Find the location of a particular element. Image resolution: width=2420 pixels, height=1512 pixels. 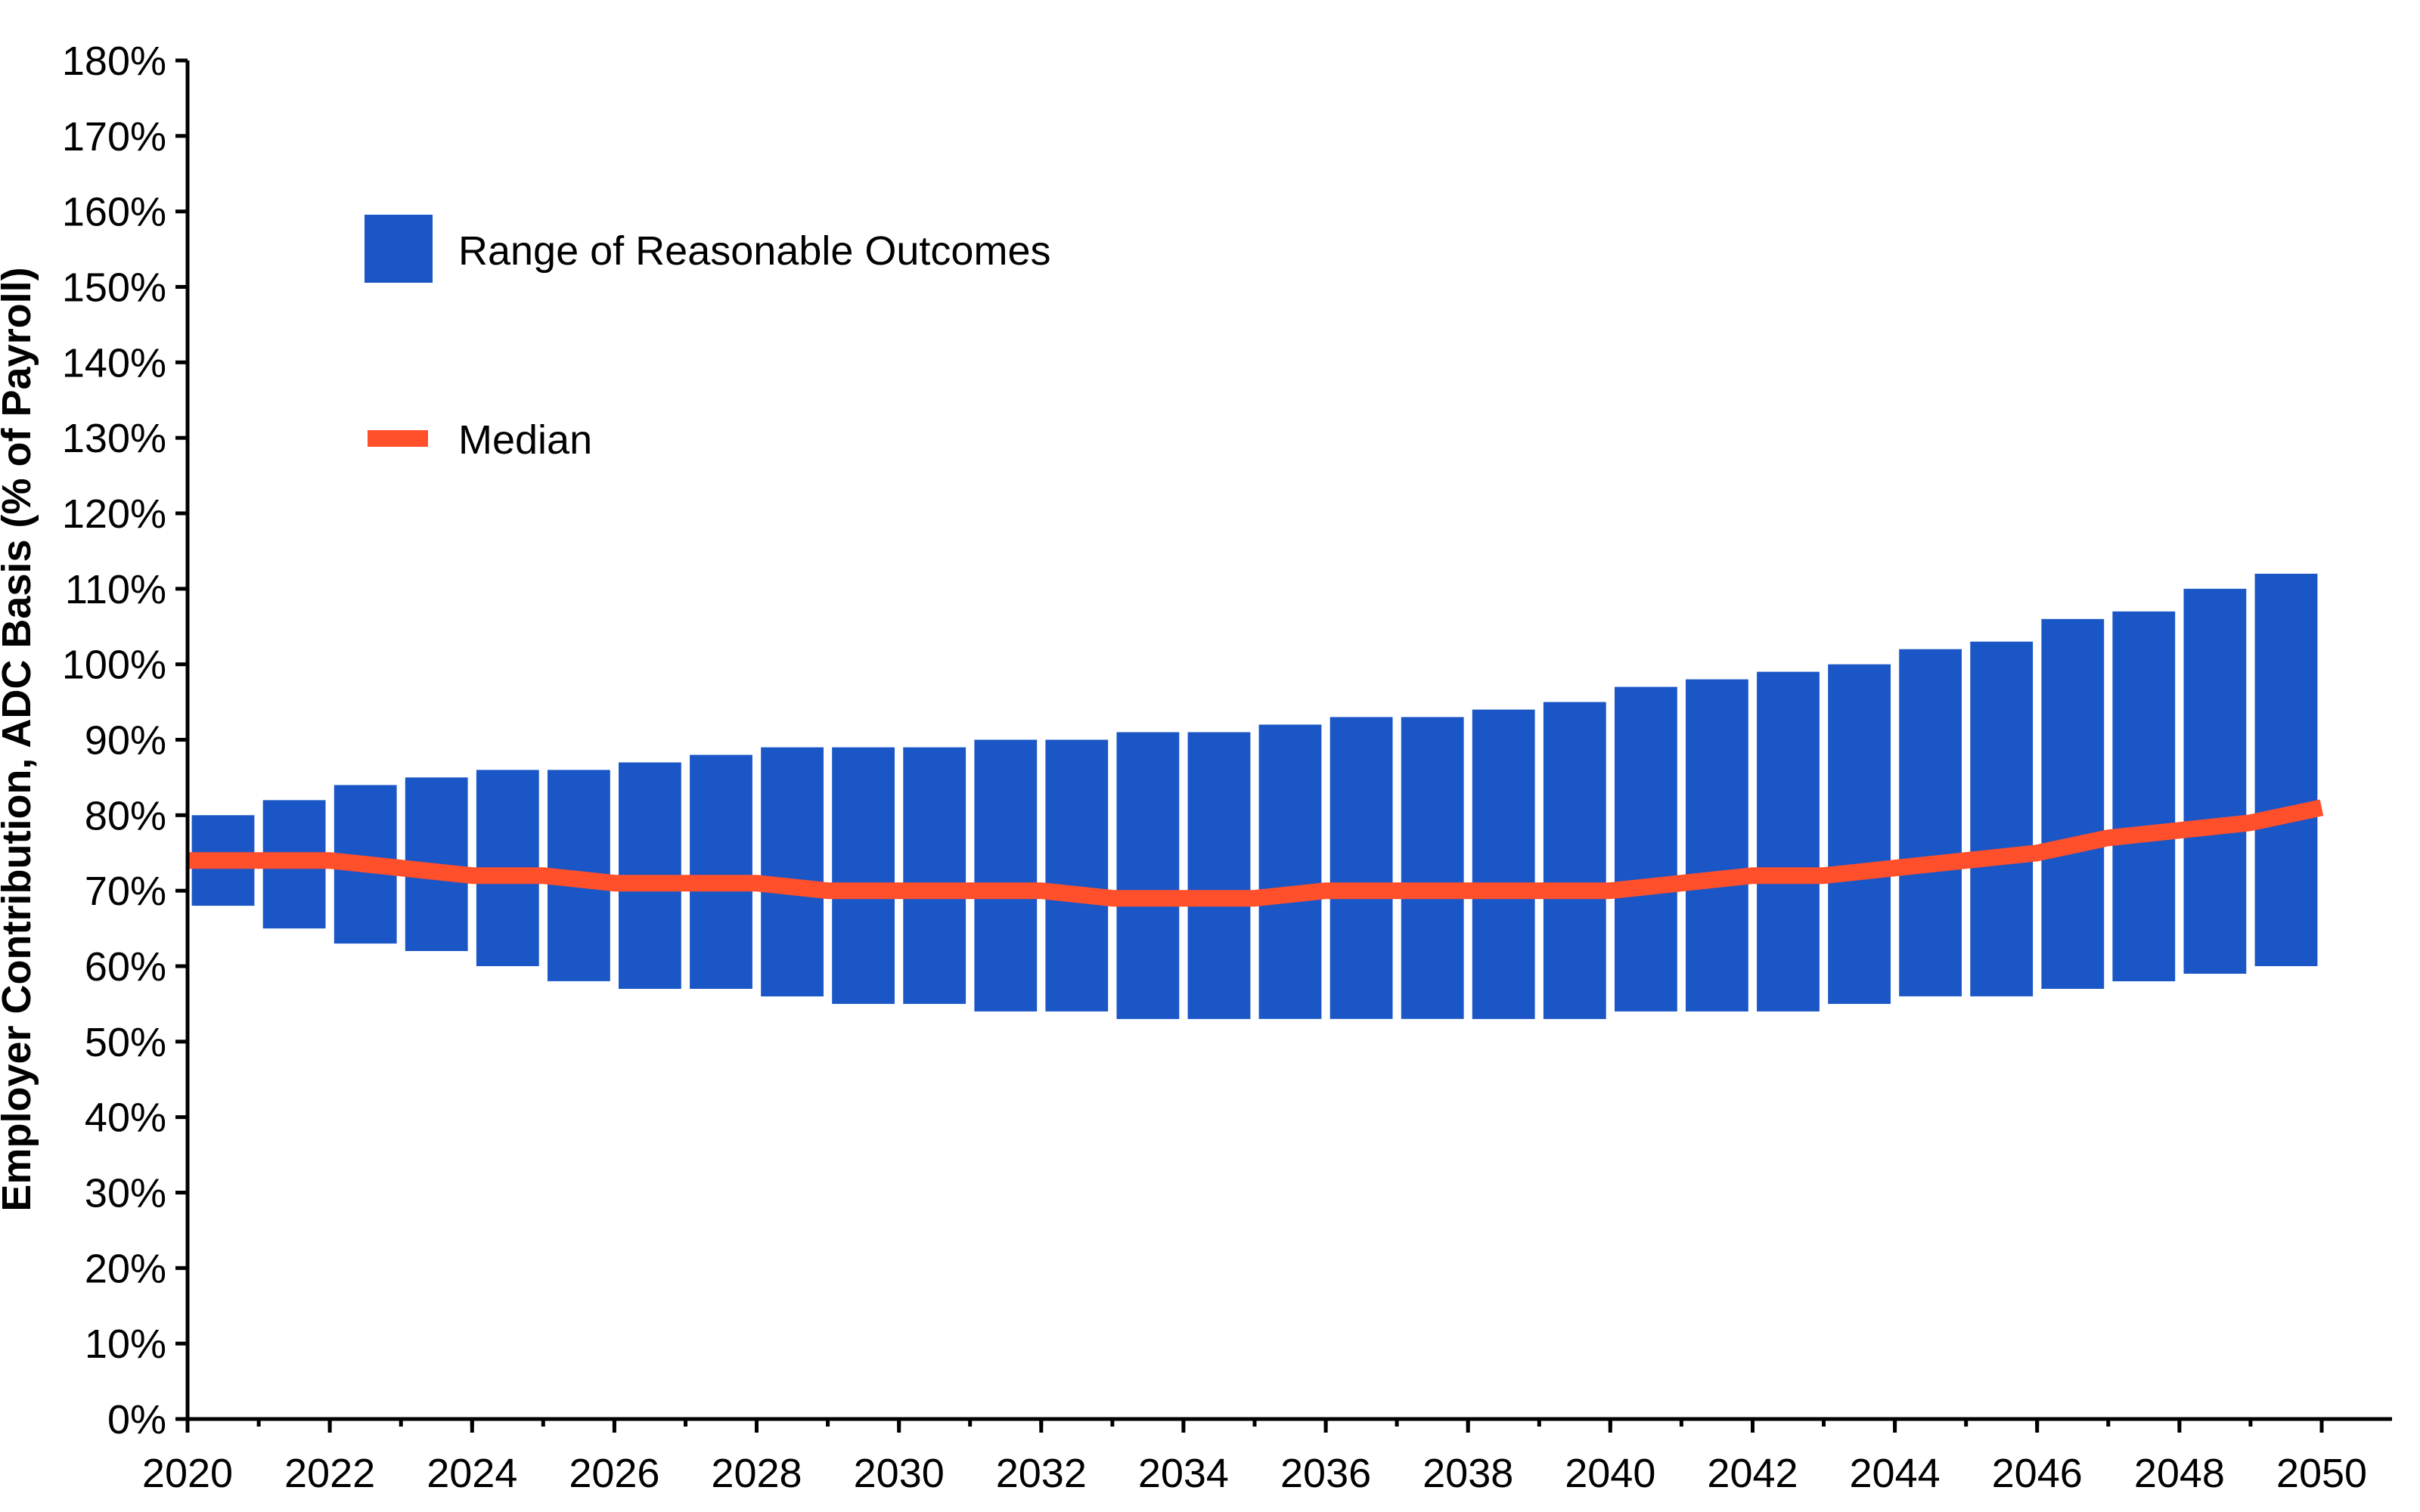

y-tick-label: 10% is located at coordinates (125, 1344).